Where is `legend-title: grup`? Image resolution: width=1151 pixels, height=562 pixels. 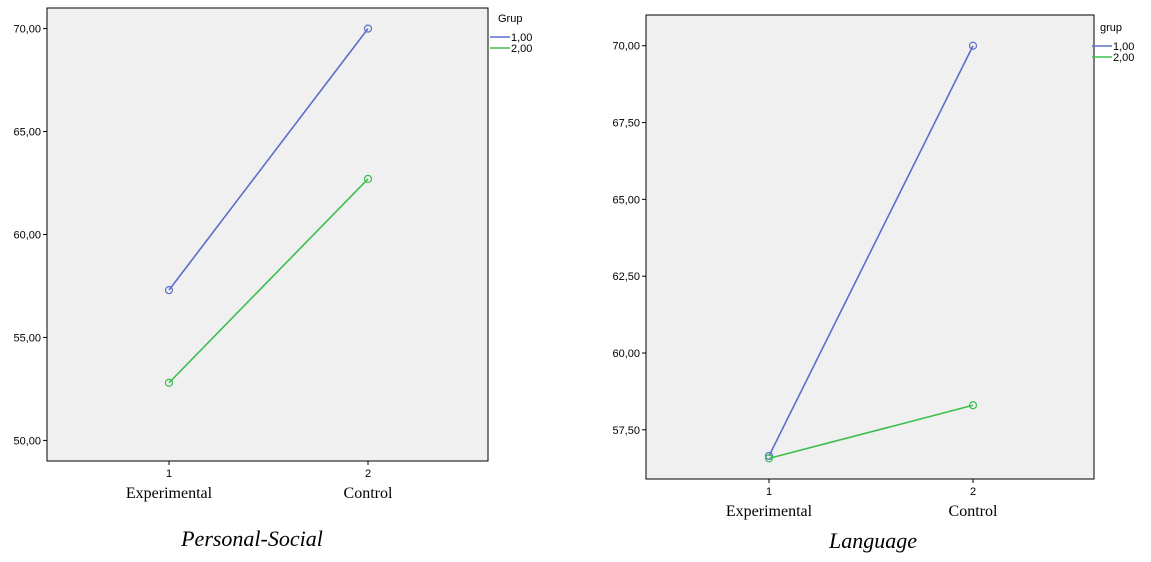 legend-title: grup is located at coordinates (1111, 28).